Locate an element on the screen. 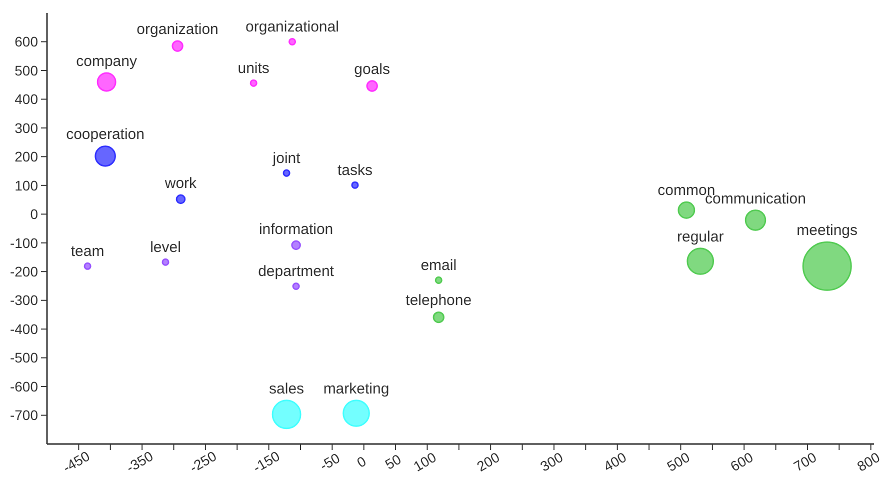  annotation: regular is located at coordinates (700, 237).